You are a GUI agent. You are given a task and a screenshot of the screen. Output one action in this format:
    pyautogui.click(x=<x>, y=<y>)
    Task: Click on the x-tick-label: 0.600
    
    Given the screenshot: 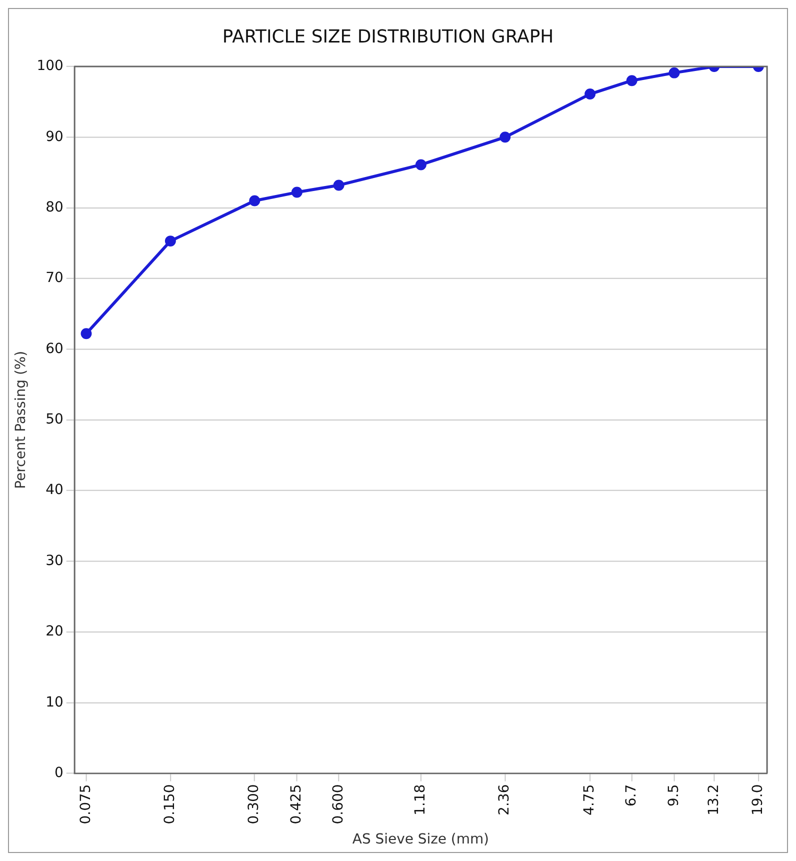 What is the action you would take?
    pyautogui.click(x=338, y=804)
    